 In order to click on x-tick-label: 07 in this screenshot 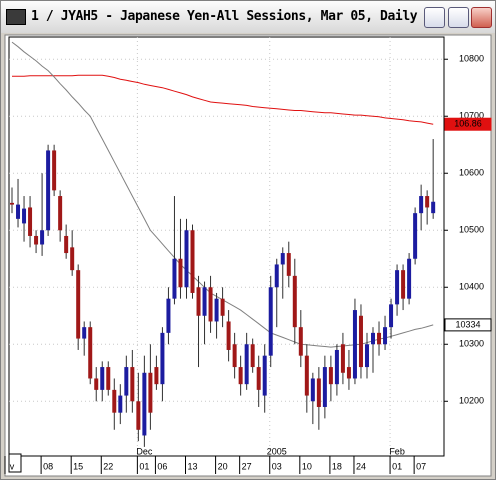, I will do `click(421, 466)`.